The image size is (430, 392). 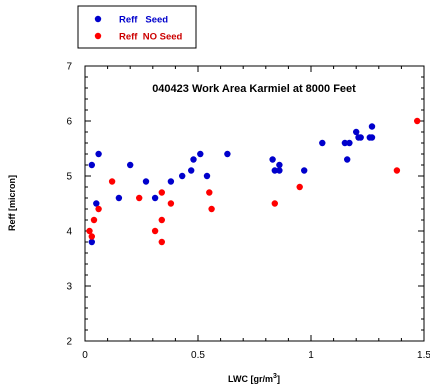 I want to click on y-tick-label: 3, so click(x=69, y=287).